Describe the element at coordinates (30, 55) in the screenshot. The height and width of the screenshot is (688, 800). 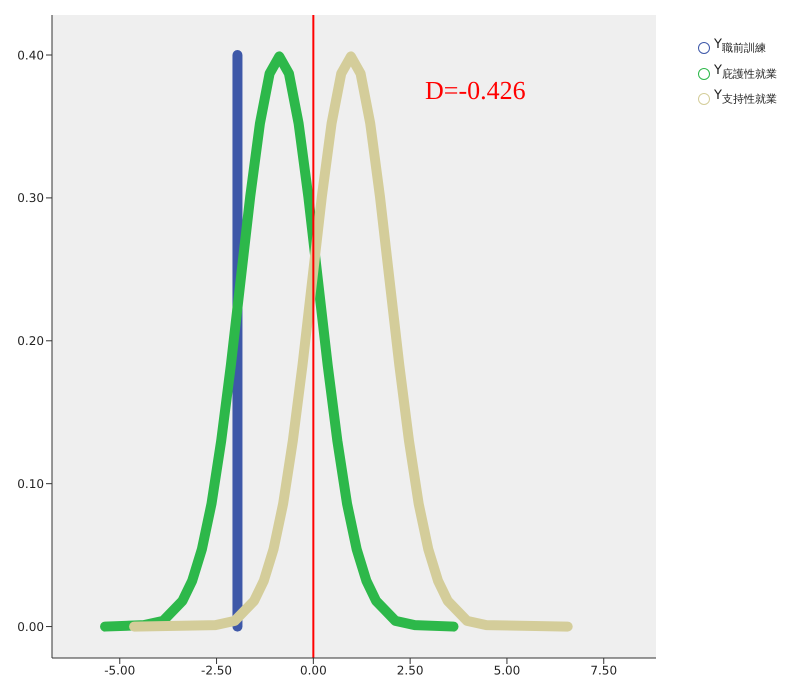
I see `y-tick-label: 0.40` at that location.